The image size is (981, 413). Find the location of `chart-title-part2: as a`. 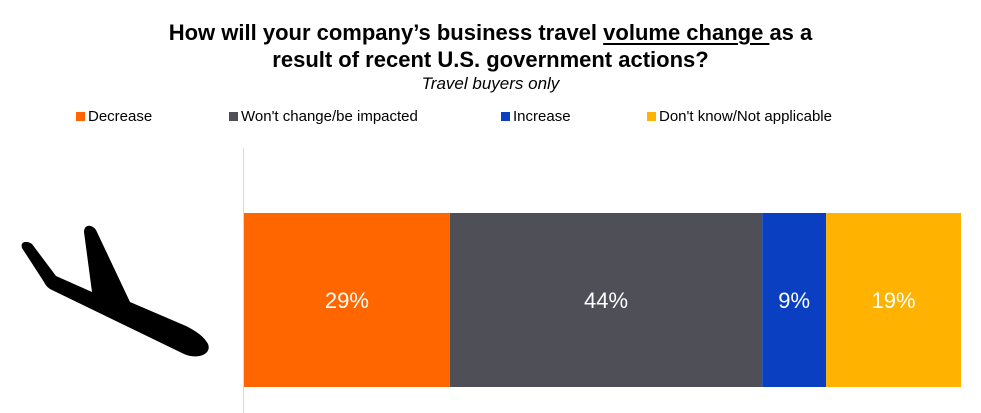

chart-title-part2: as a is located at coordinates (791, 32).